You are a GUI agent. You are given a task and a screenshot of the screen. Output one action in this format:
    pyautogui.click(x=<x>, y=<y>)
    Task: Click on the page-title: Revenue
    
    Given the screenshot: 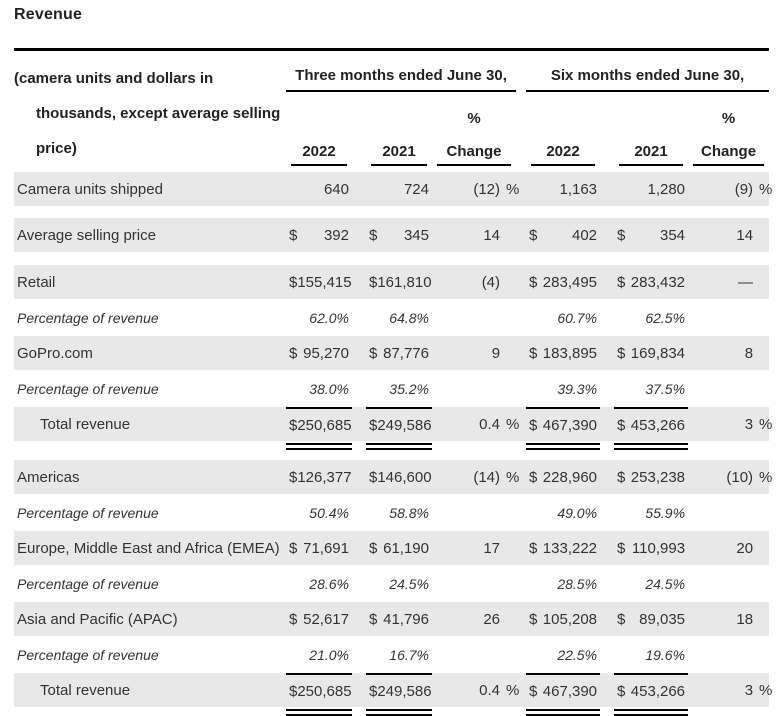 What is the action you would take?
    pyautogui.click(x=48, y=14)
    